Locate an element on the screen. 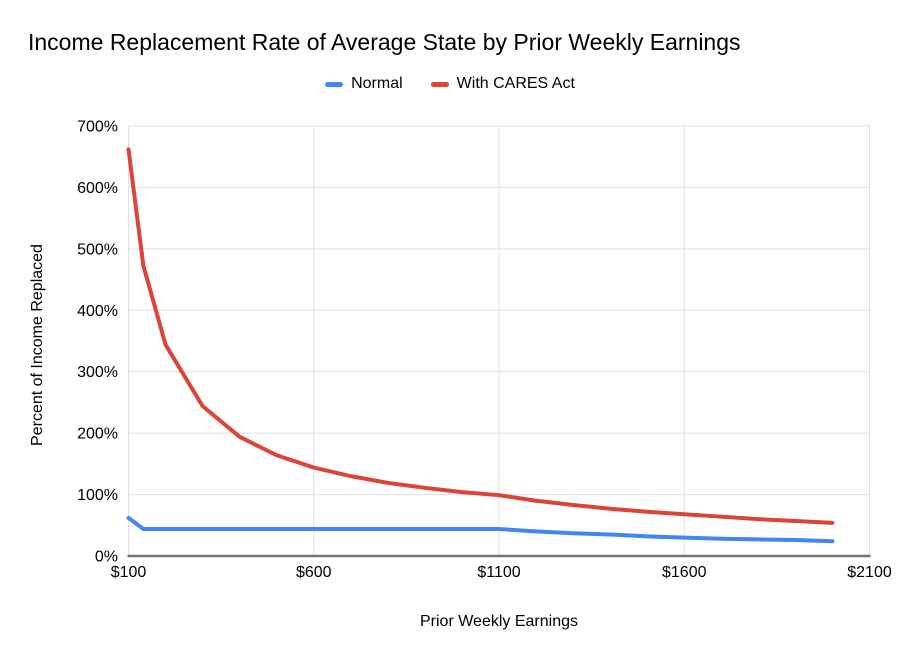  y-tick-label: 400% is located at coordinates (97, 311).